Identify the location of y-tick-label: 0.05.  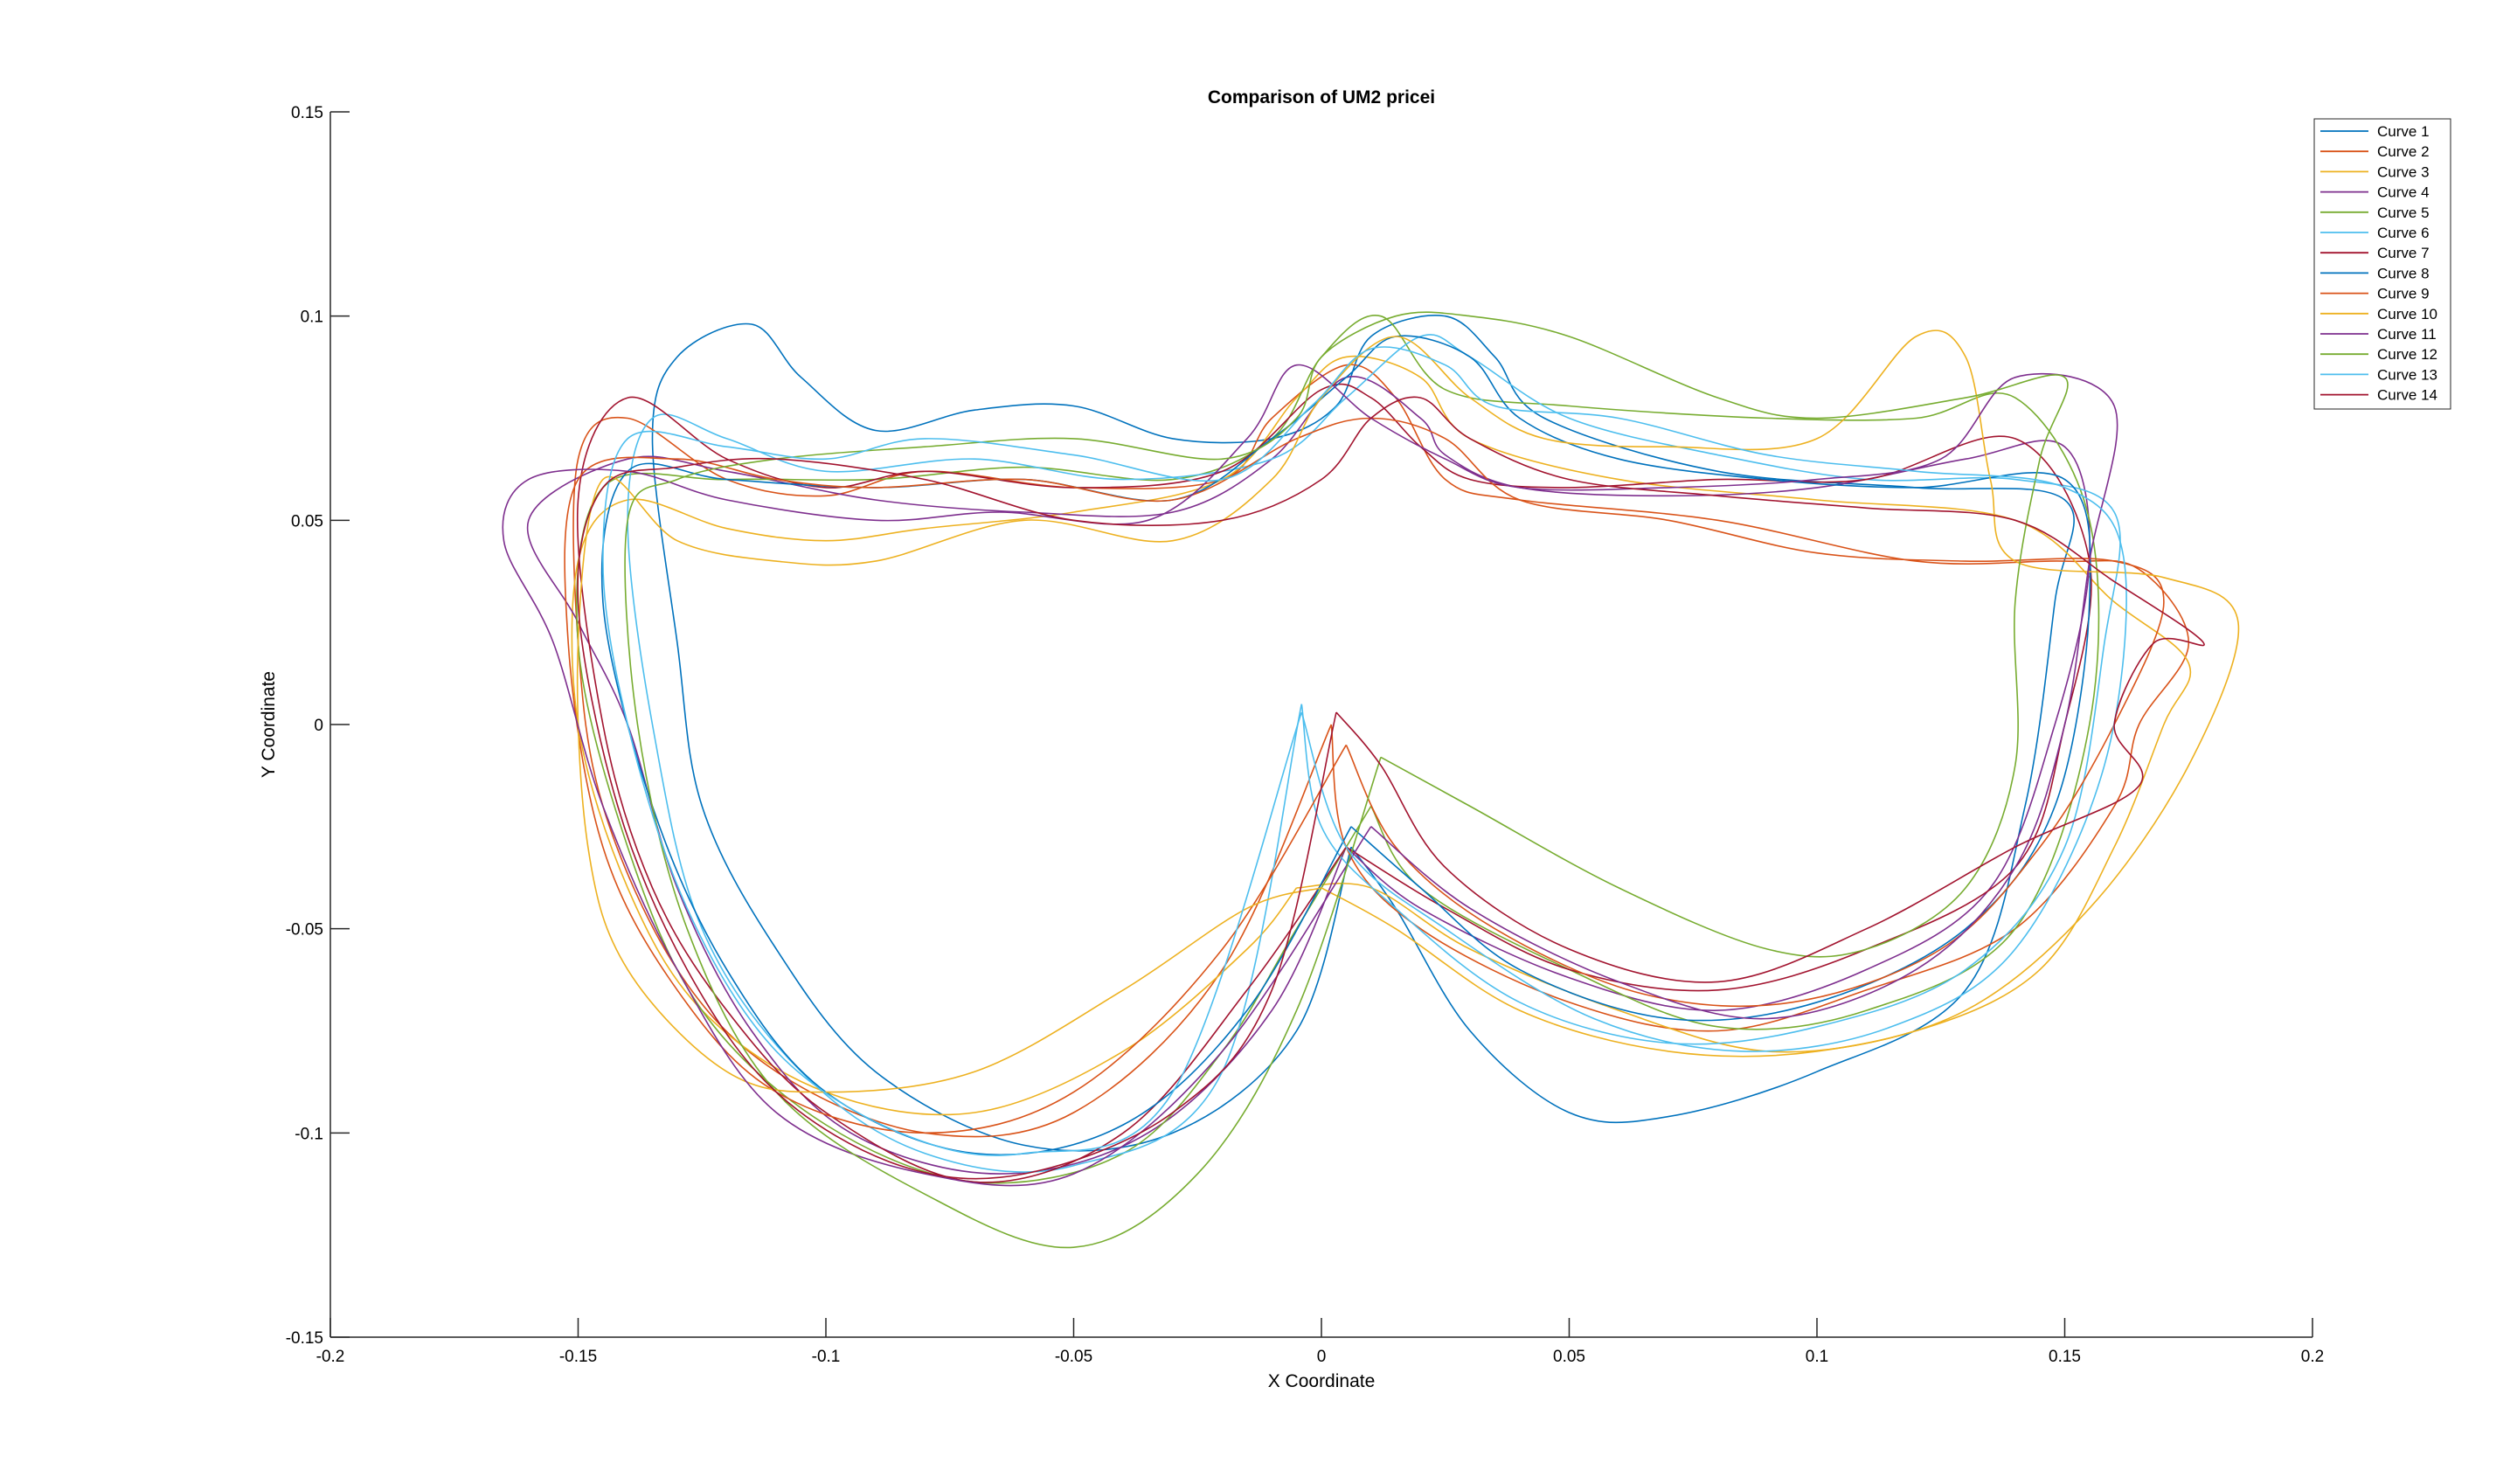
(307, 521).